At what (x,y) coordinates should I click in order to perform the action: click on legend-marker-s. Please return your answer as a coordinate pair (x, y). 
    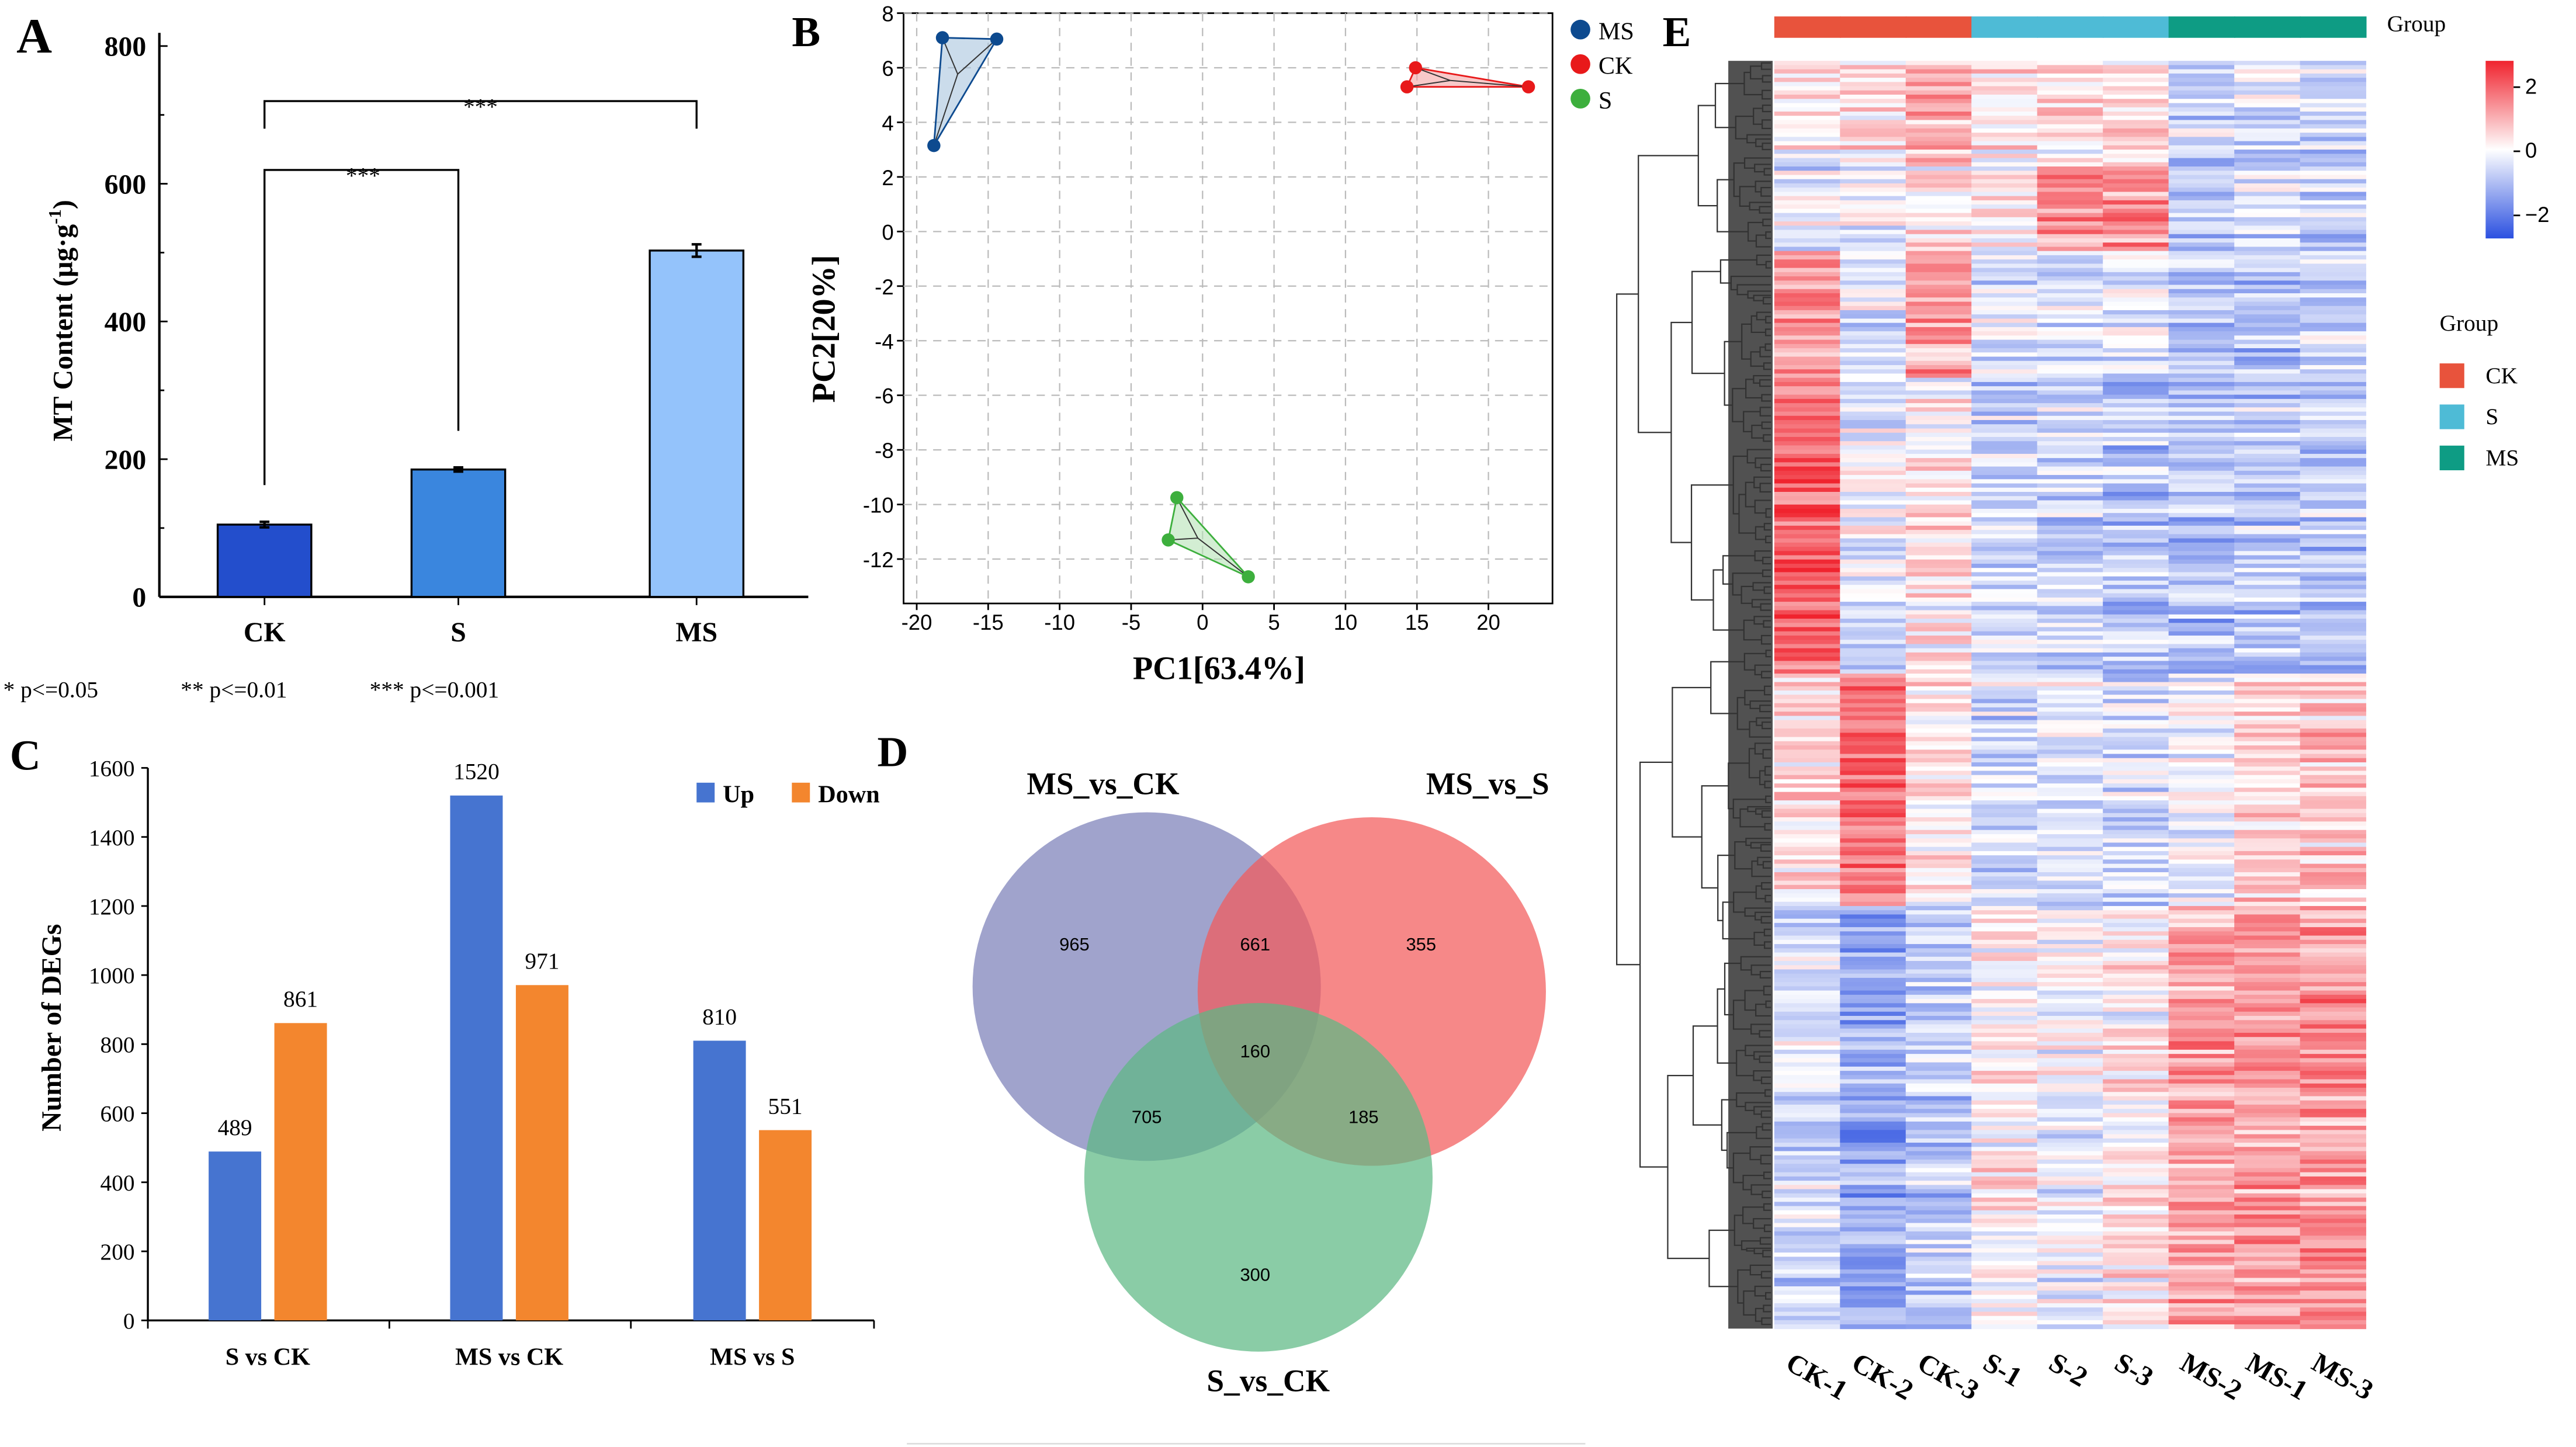
    Looking at the image, I should click on (1580, 99).